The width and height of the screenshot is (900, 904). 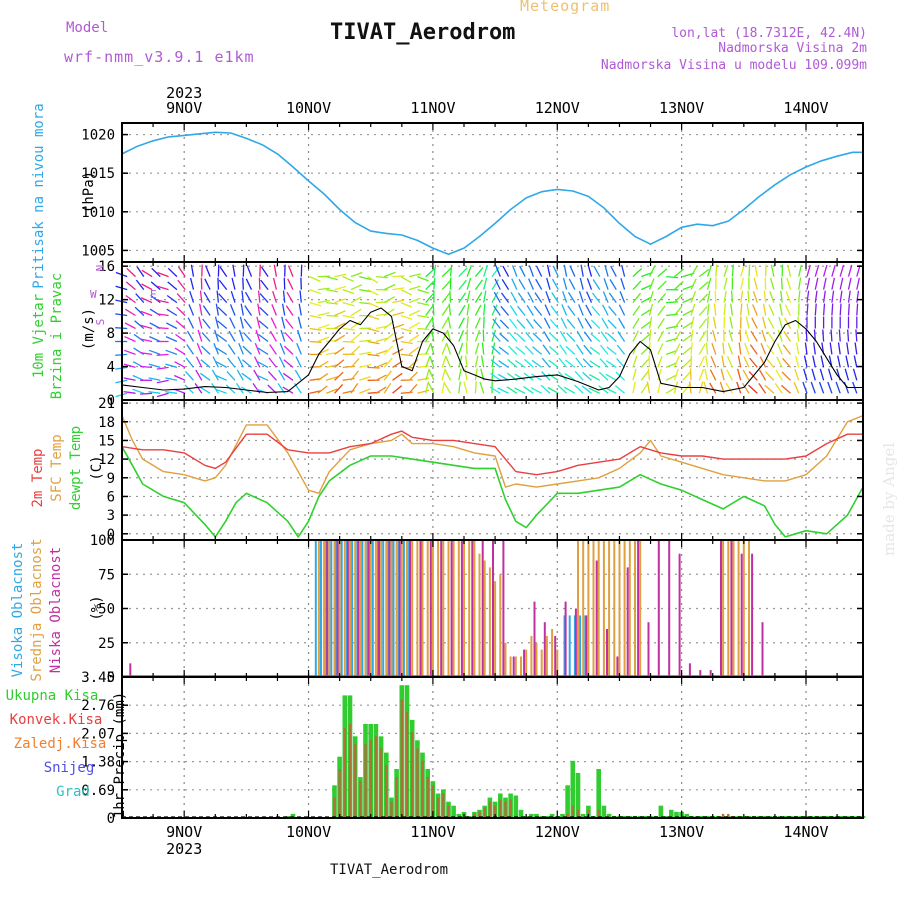 What do you see at coordinates (98, 136) in the screenshot?
I see `y-tick-label: 1020` at bounding box center [98, 136].